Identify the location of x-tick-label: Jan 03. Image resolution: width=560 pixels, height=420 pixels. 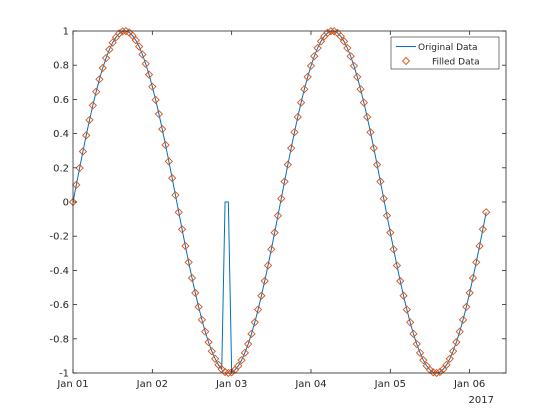
(231, 384).